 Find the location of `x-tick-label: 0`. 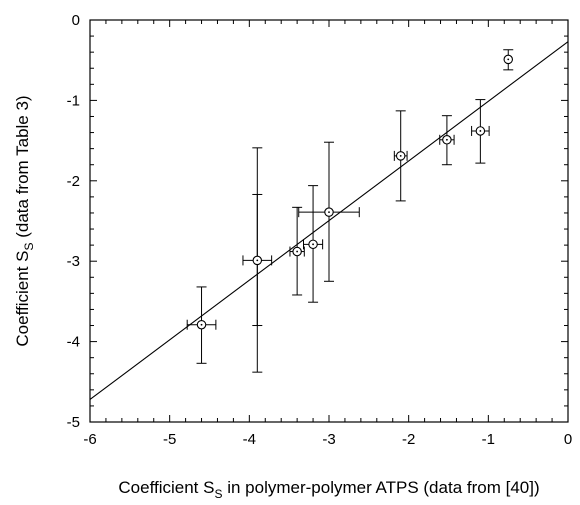

x-tick-label: 0 is located at coordinates (568, 439).